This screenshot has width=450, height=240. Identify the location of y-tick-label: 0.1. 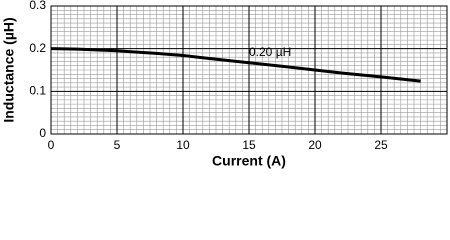
(37, 91).